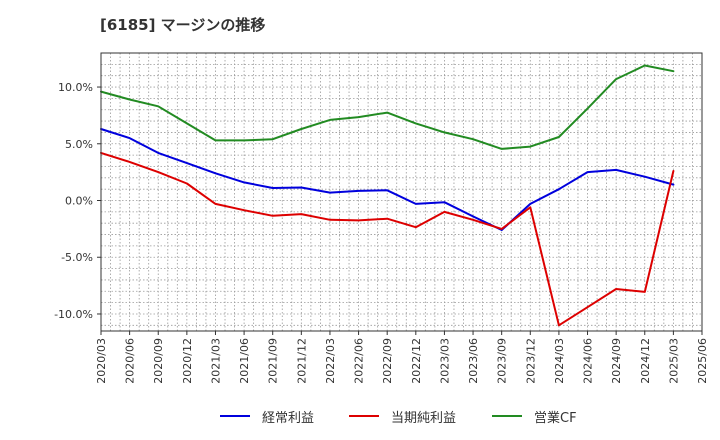  I want to click on chart-title: [6185] マージンの推移, so click(183, 25).